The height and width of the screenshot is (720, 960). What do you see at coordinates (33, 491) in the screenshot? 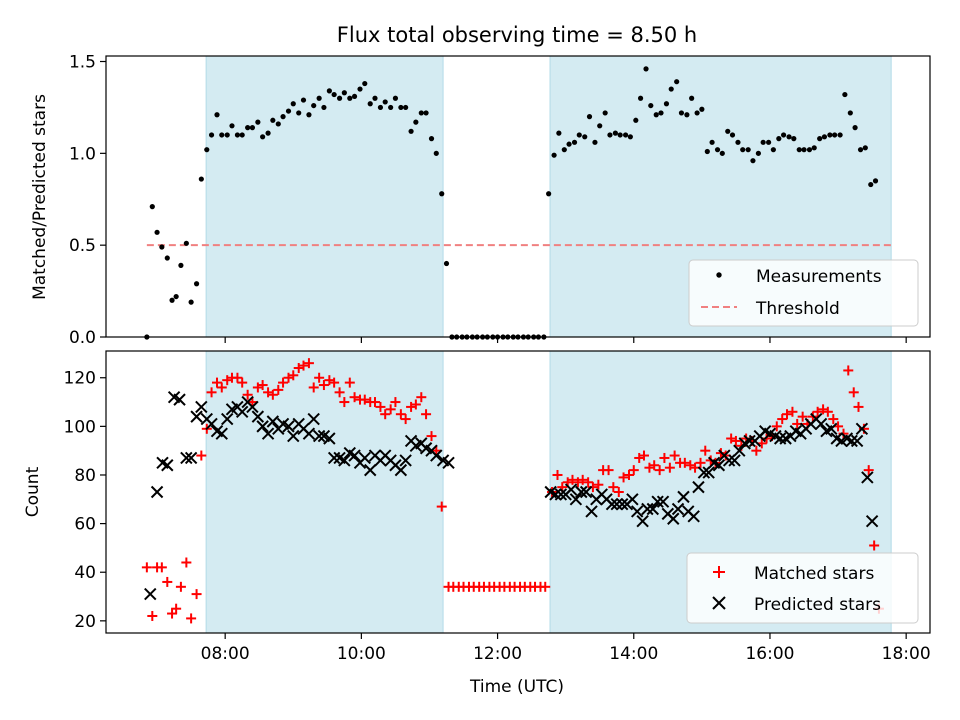
I see `bottom-y-axis-label: Count` at bounding box center [33, 491].